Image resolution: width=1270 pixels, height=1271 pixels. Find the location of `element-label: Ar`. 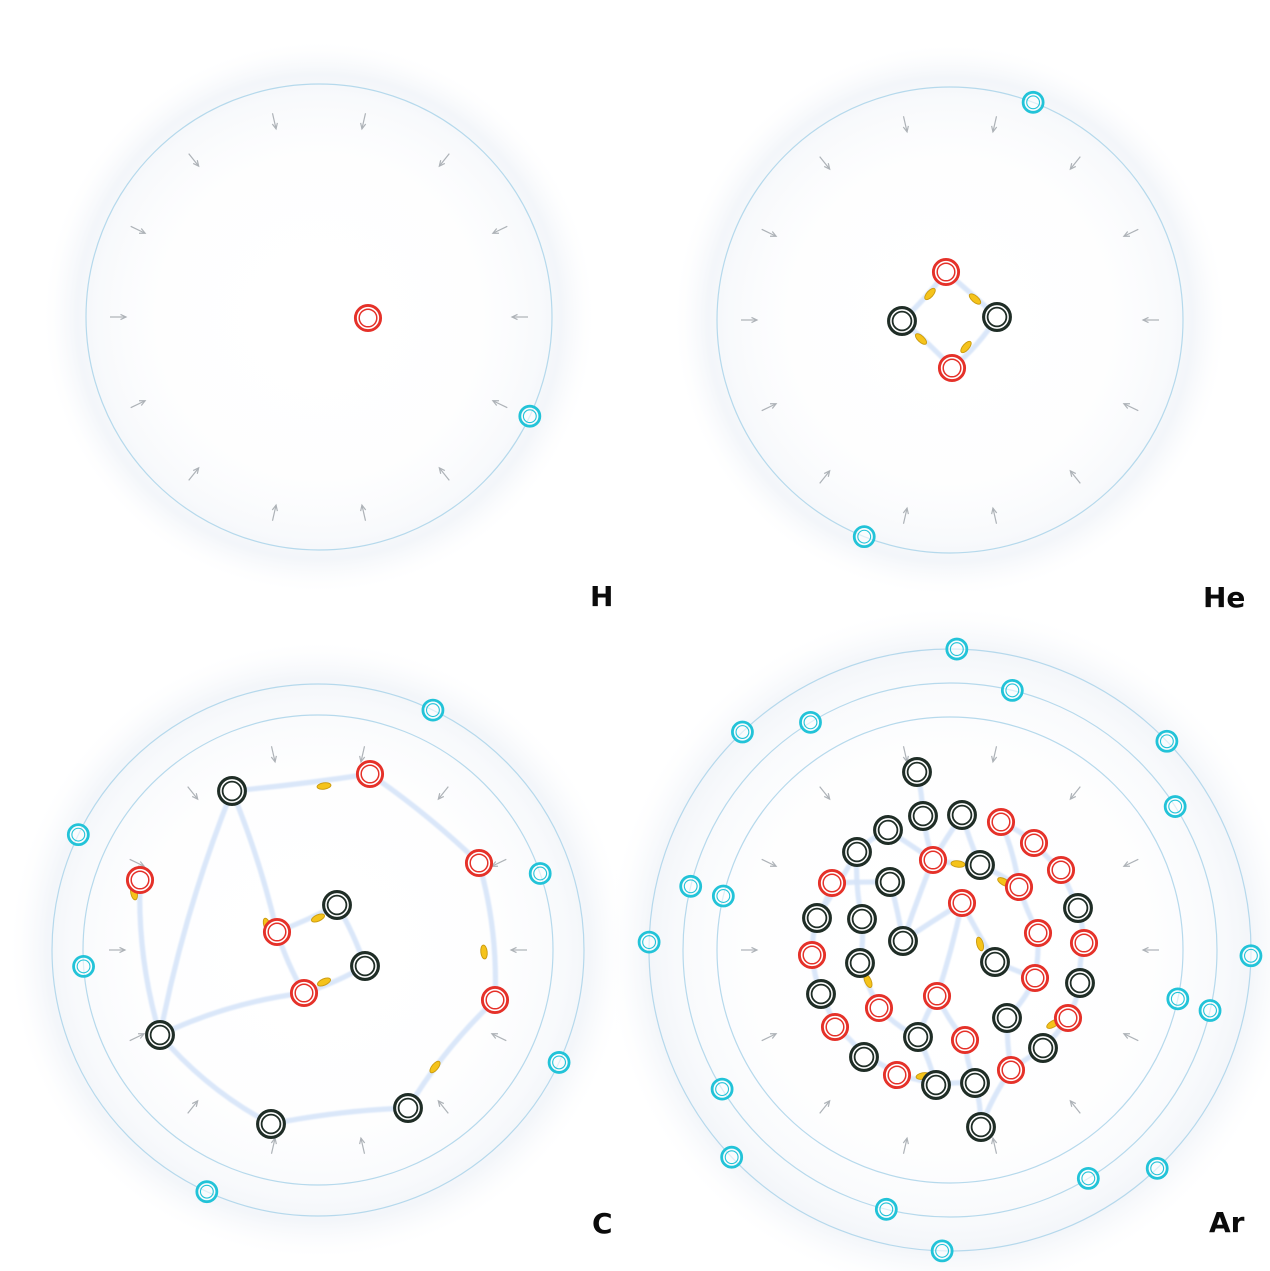

element-label: Ar is located at coordinates (1227, 1222).